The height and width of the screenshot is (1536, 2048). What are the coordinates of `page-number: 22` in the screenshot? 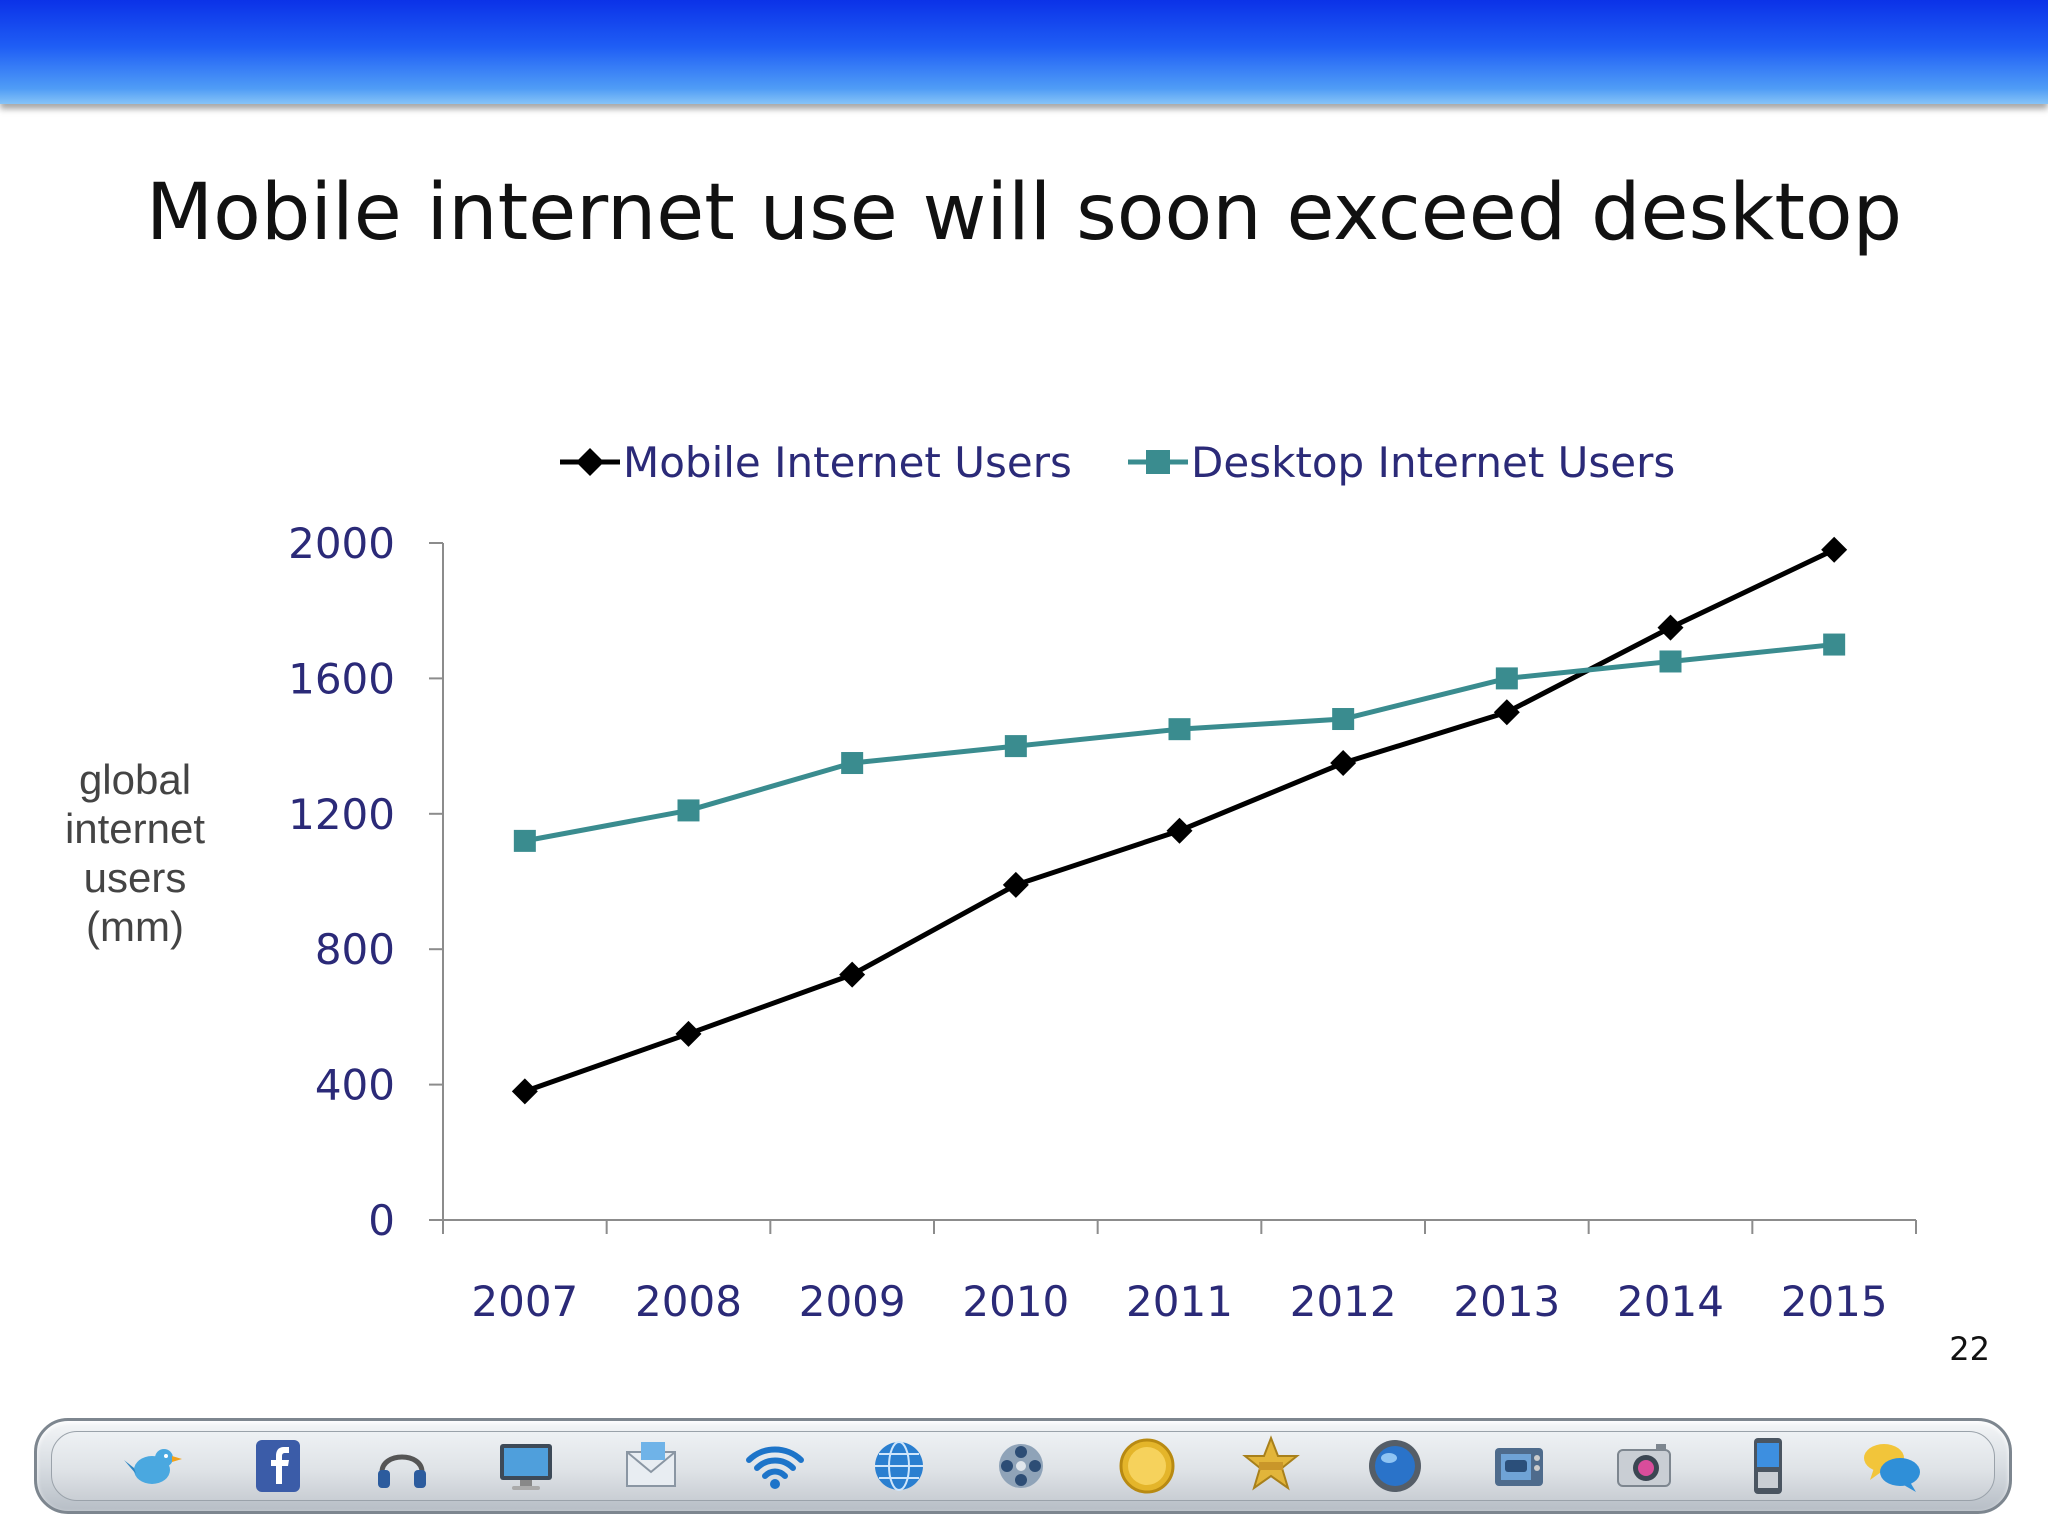 It's located at (1969, 1349).